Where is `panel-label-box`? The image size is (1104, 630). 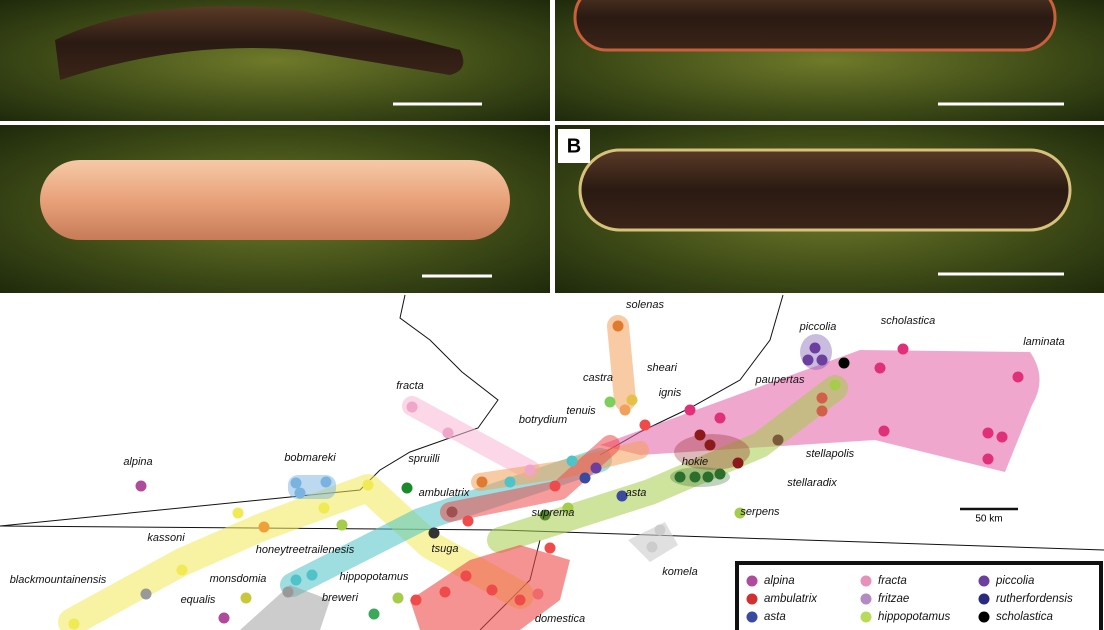
panel-label-box is located at coordinates (574, 146).